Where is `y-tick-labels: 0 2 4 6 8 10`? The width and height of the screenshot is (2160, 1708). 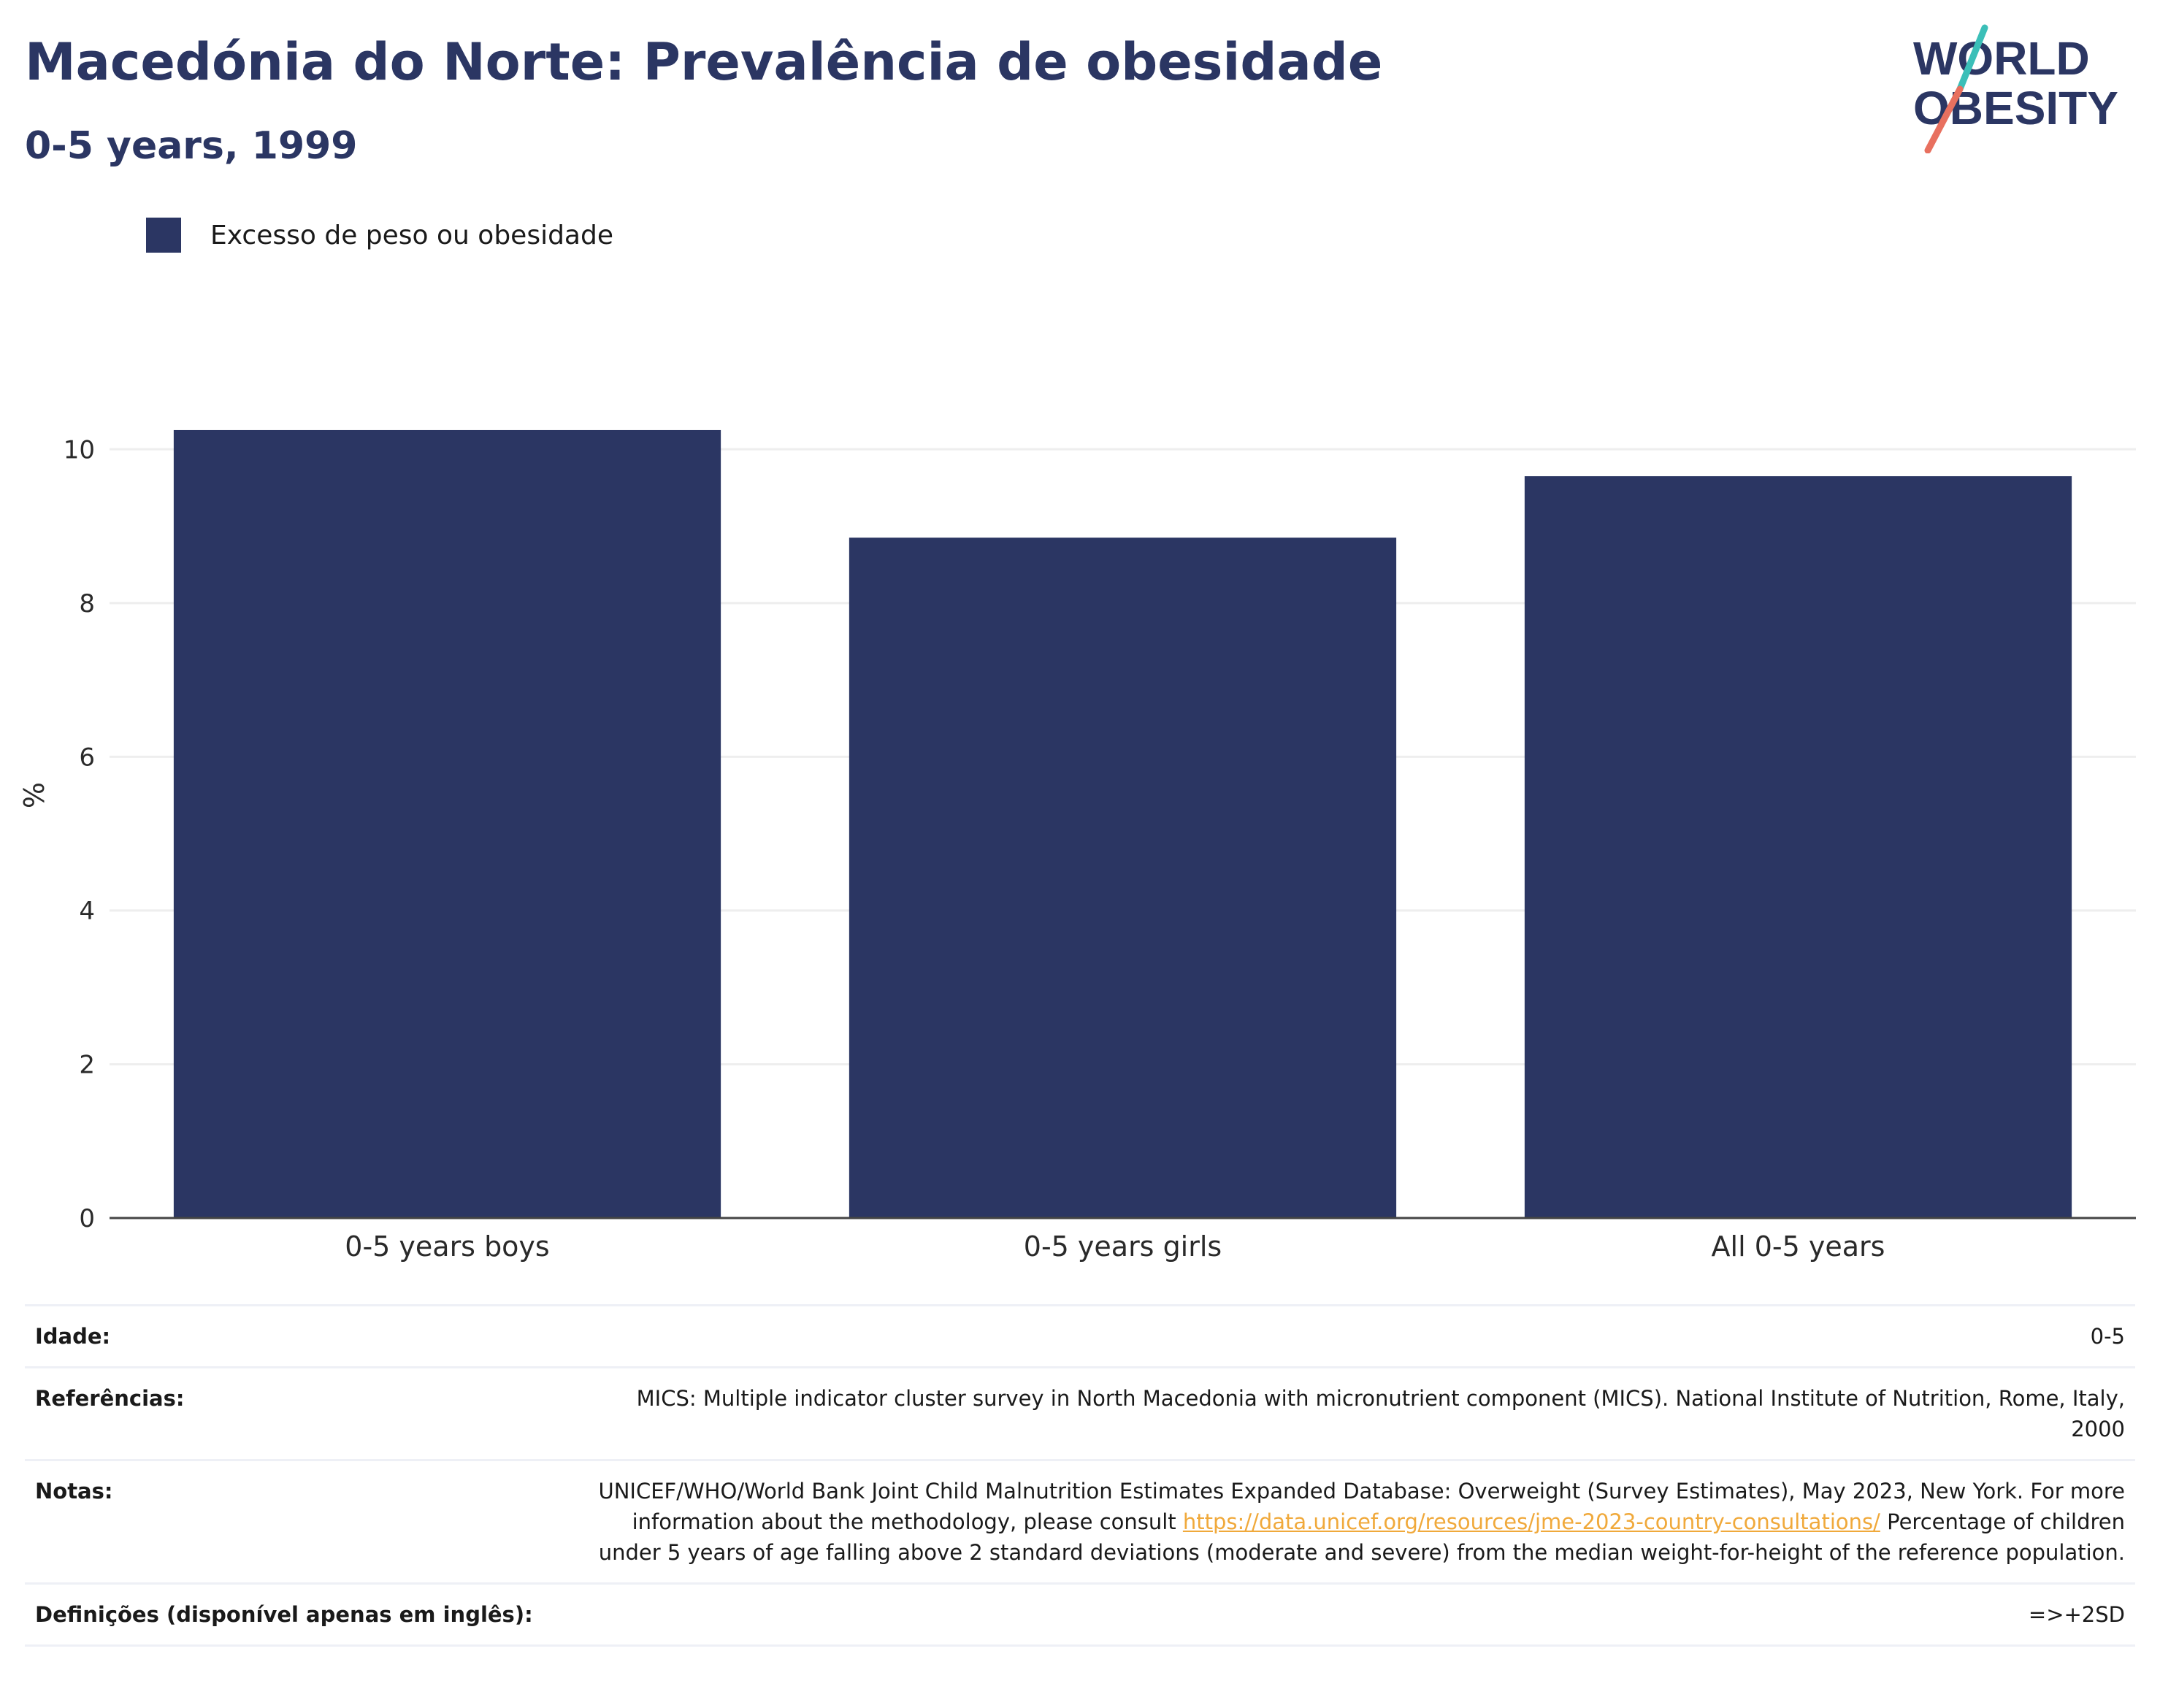 y-tick-labels: 0 2 4 6 8 10 is located at coordinates (79, 834).